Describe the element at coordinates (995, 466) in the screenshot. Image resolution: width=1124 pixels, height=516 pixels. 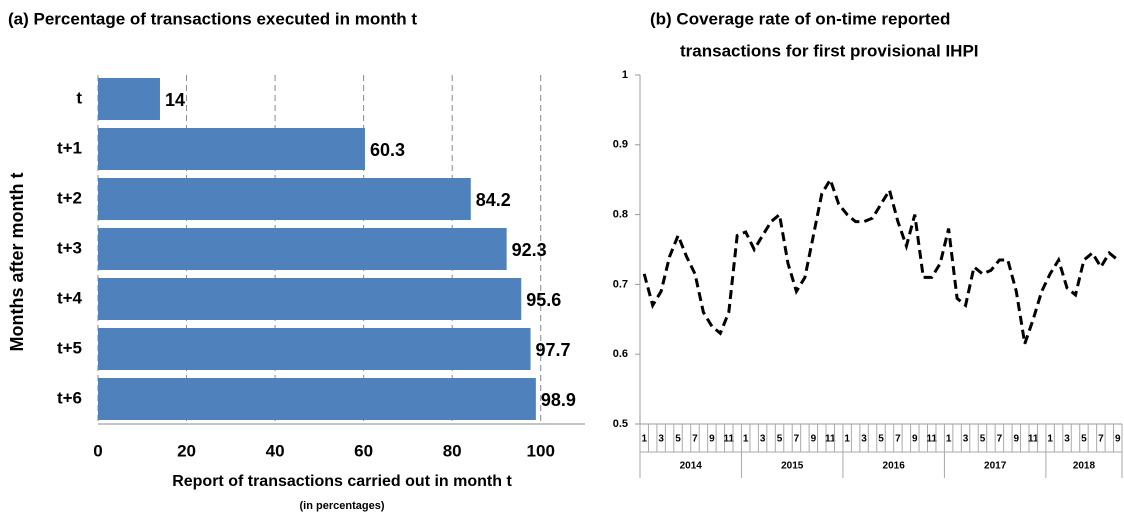
I see `year-label: 2017` at that location.